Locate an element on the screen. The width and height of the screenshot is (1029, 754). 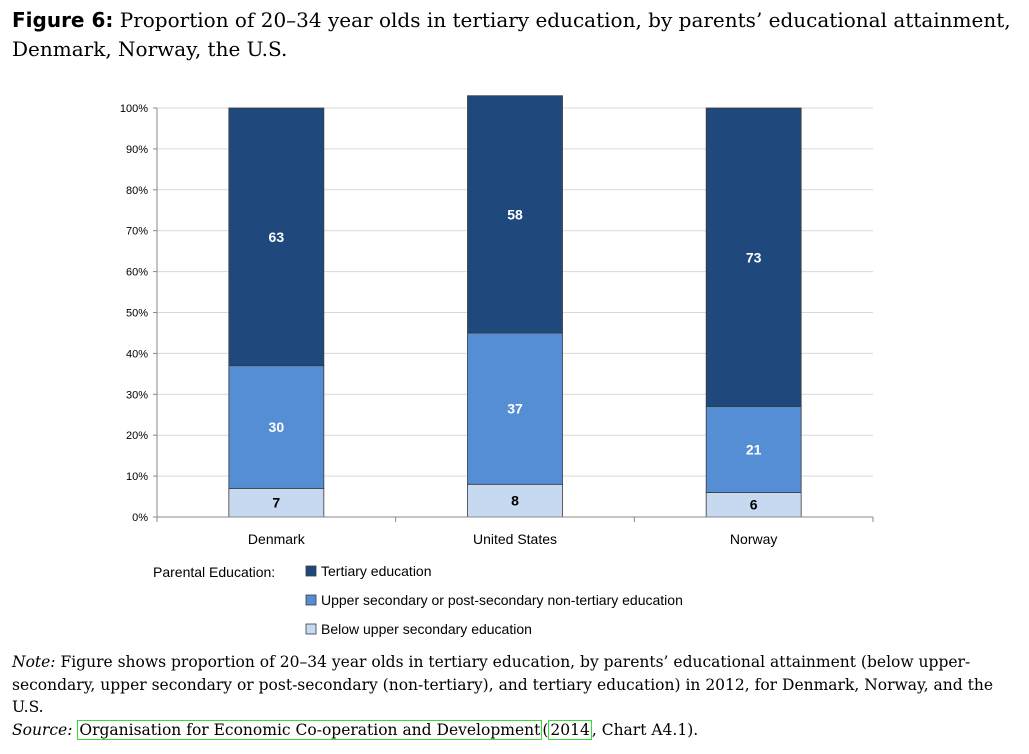
y-tick-label: 90% is located at coordinates (137, 150).